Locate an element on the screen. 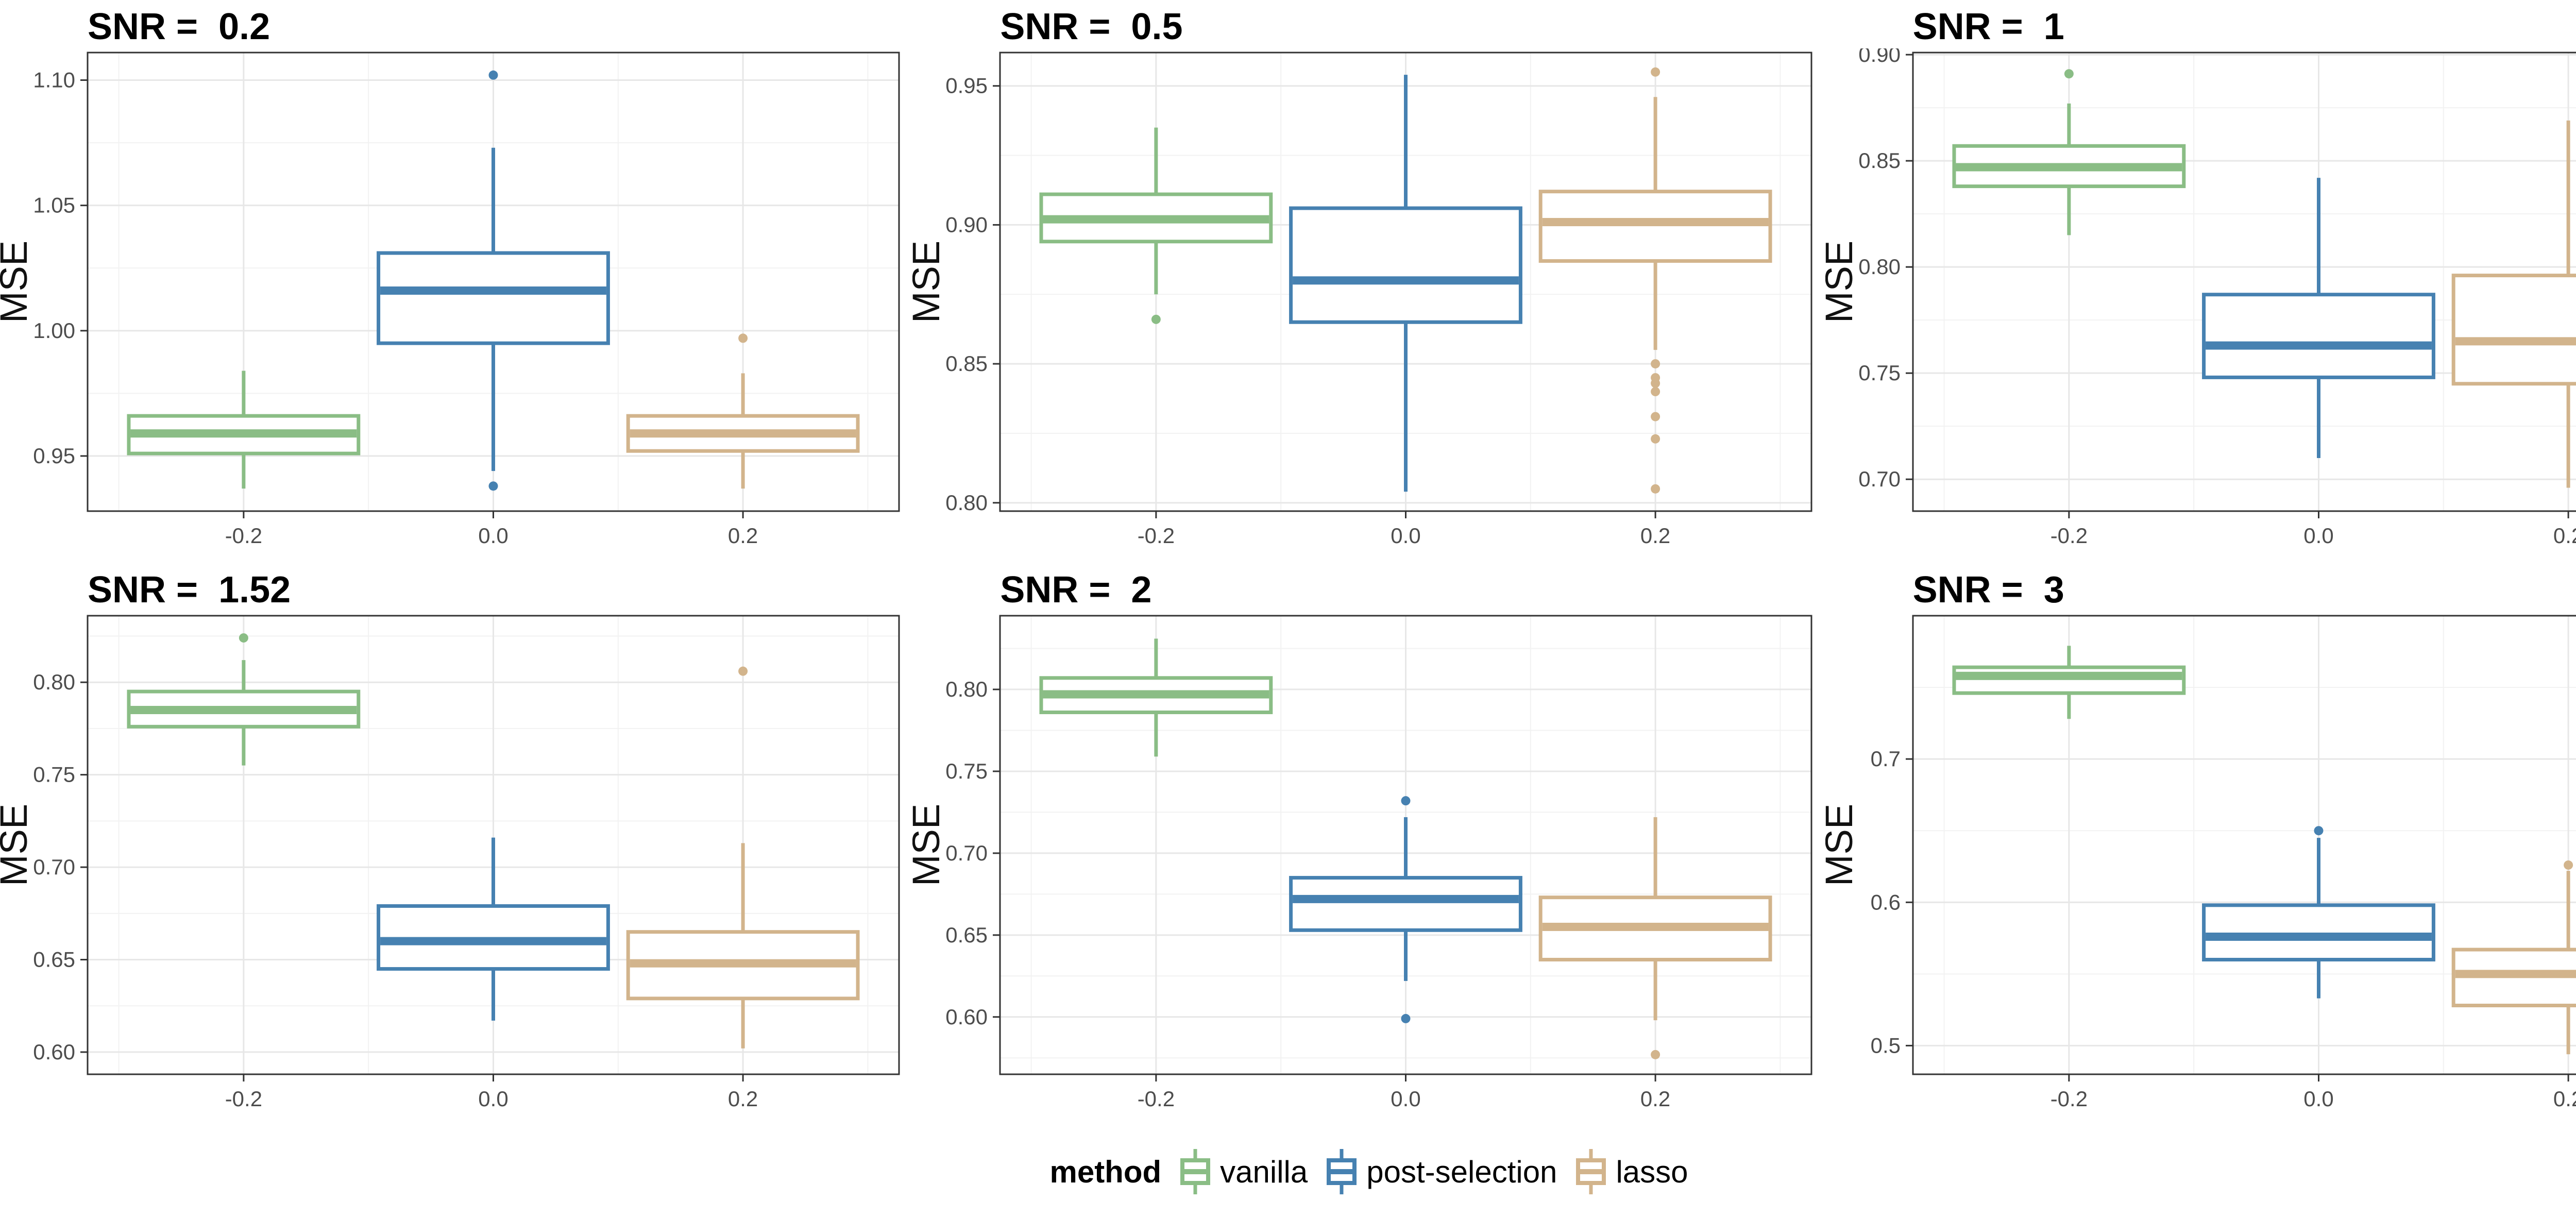 The height and width of the screenshot is (1217, 2576). panel-title: SNR = 0.2 is located at coordinates (179, 26).